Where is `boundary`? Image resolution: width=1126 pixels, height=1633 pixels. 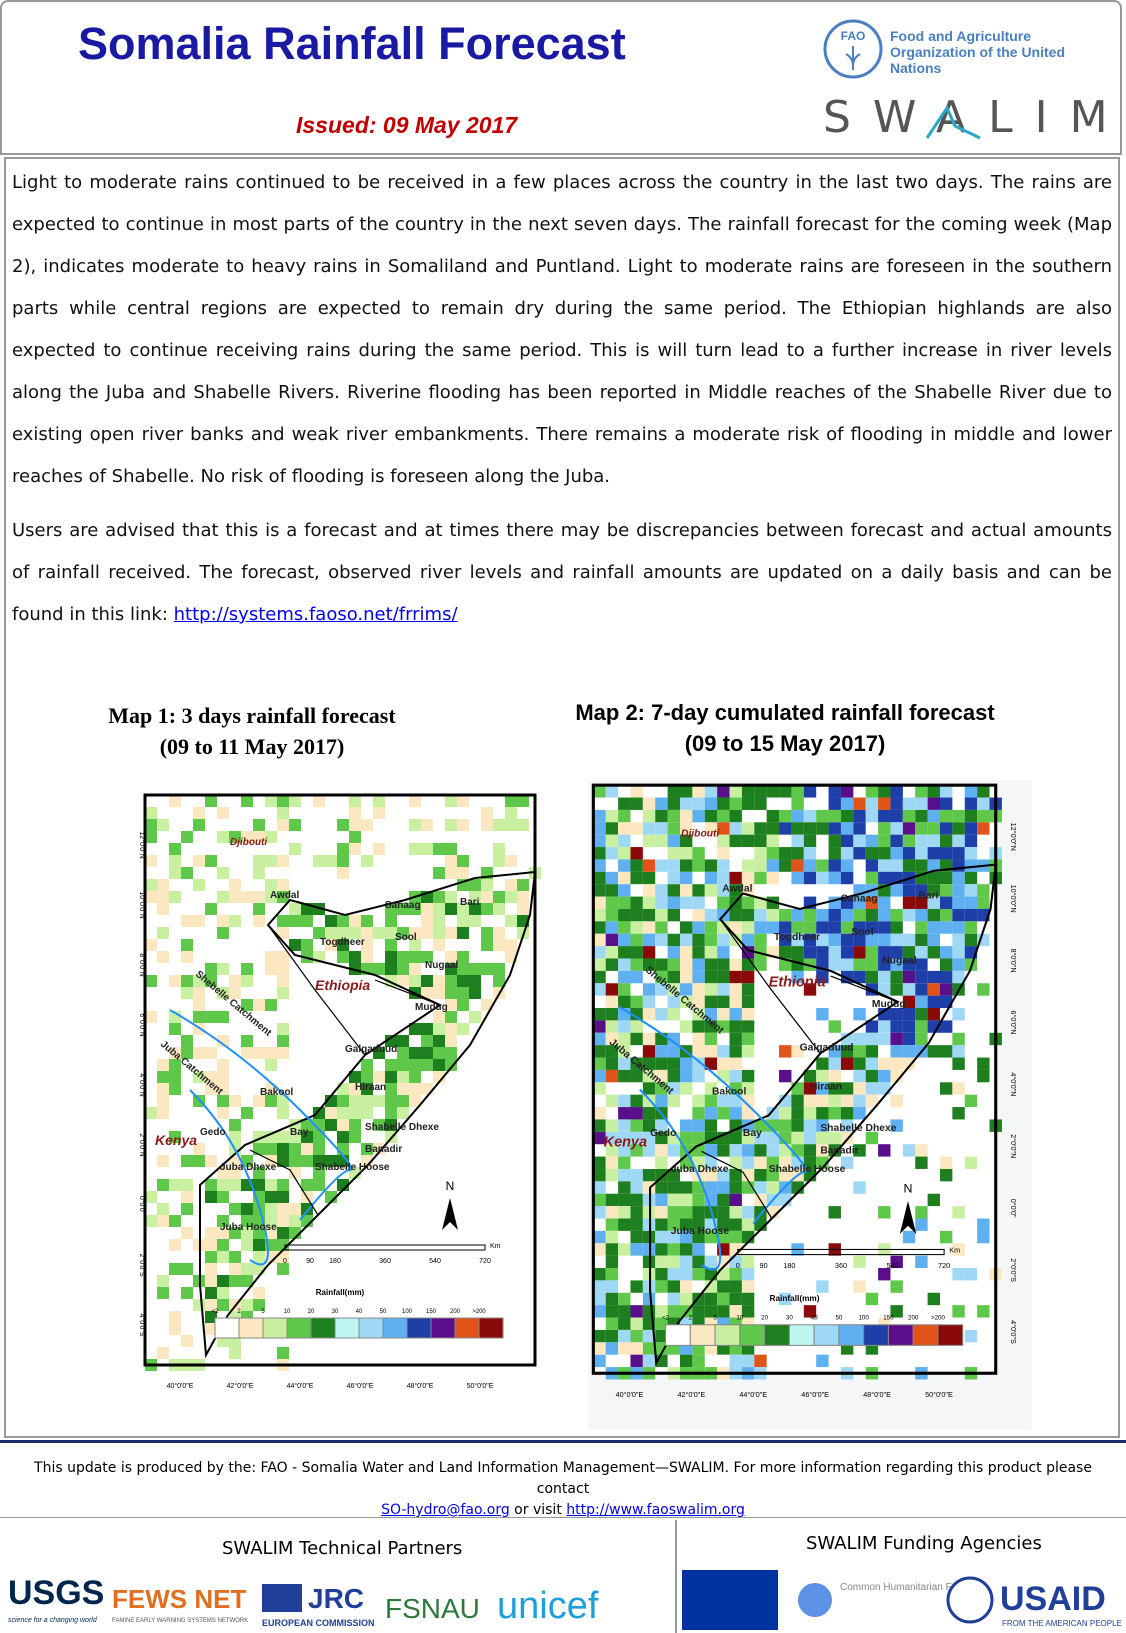
boundary is located at coordinates (345, 1070).